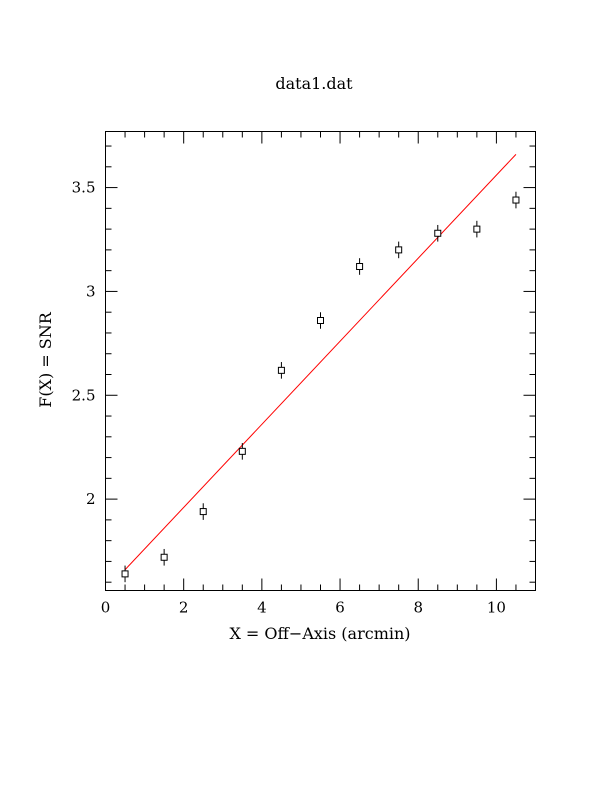 This screenshot has width=612, height=792. Describe the element at coordinates (106, 608) in the screenshot. I see `x-tick-label: 0` at that location.